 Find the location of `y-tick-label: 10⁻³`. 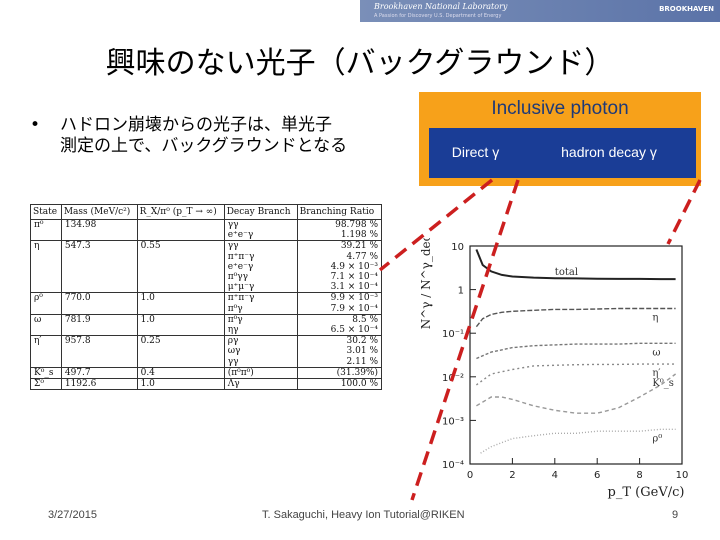

y-tick-label: 10⁻³ is located at coordinates (453, 421).